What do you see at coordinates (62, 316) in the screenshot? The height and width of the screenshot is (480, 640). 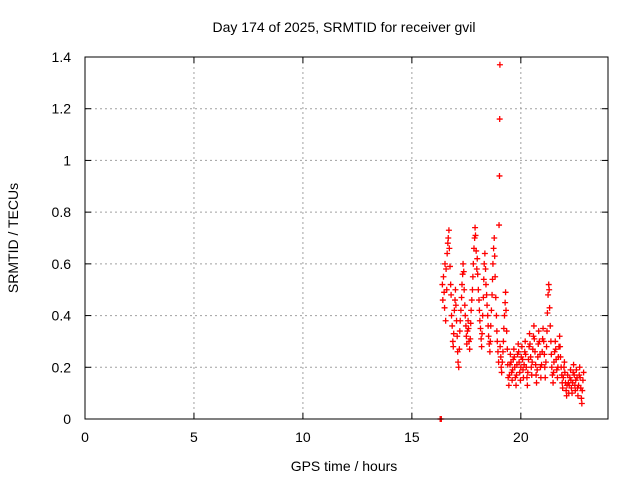 I see `y-tick-label: 0.4` at bounding box center [62, 316].